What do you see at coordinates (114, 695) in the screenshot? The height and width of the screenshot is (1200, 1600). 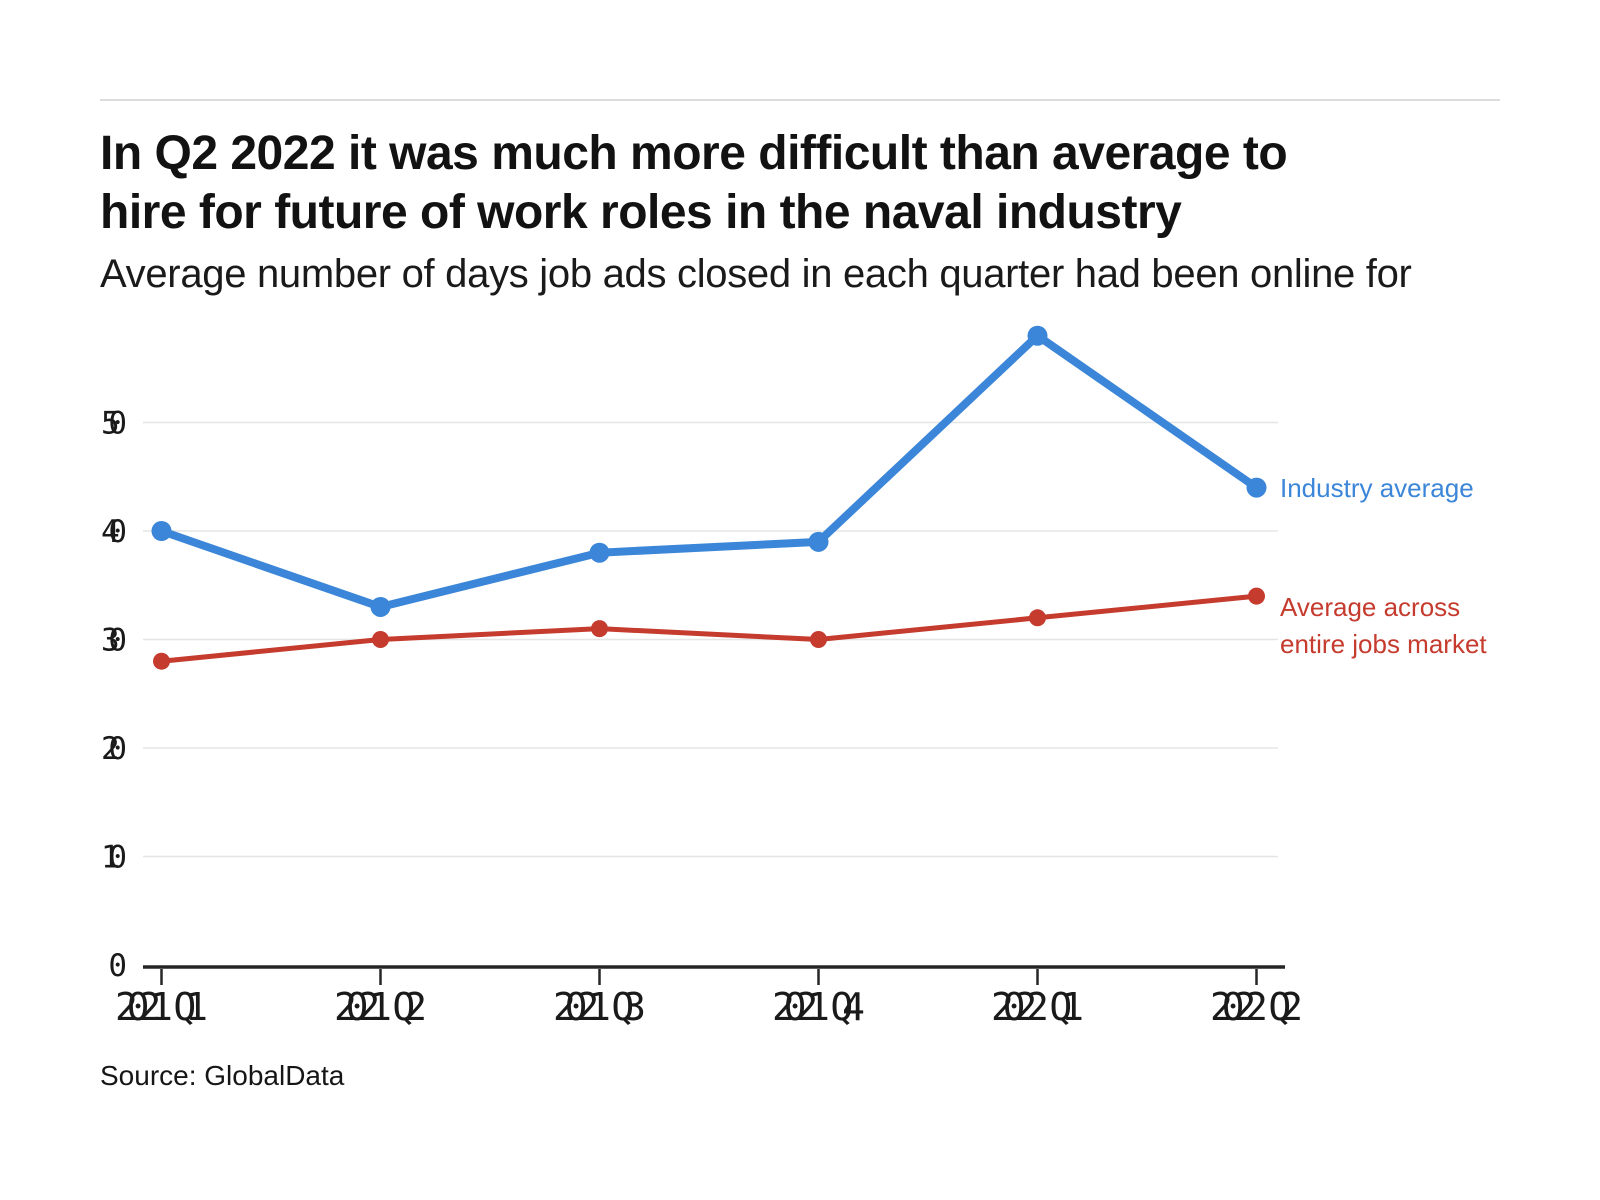 I see `y-axis-labels: 0 10 20 30 40 50` at bounding box center [114, 695].